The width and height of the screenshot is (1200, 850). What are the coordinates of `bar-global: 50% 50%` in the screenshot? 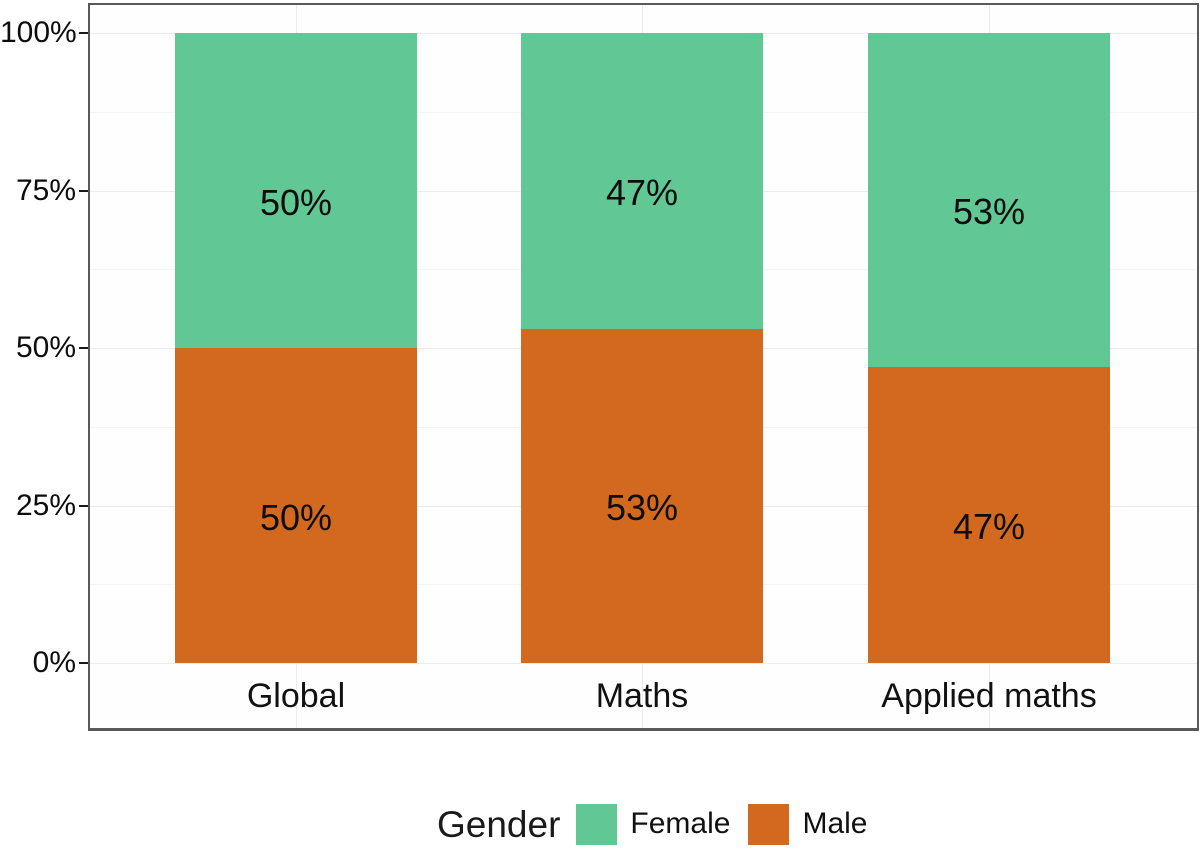 It's located at (296, 348).